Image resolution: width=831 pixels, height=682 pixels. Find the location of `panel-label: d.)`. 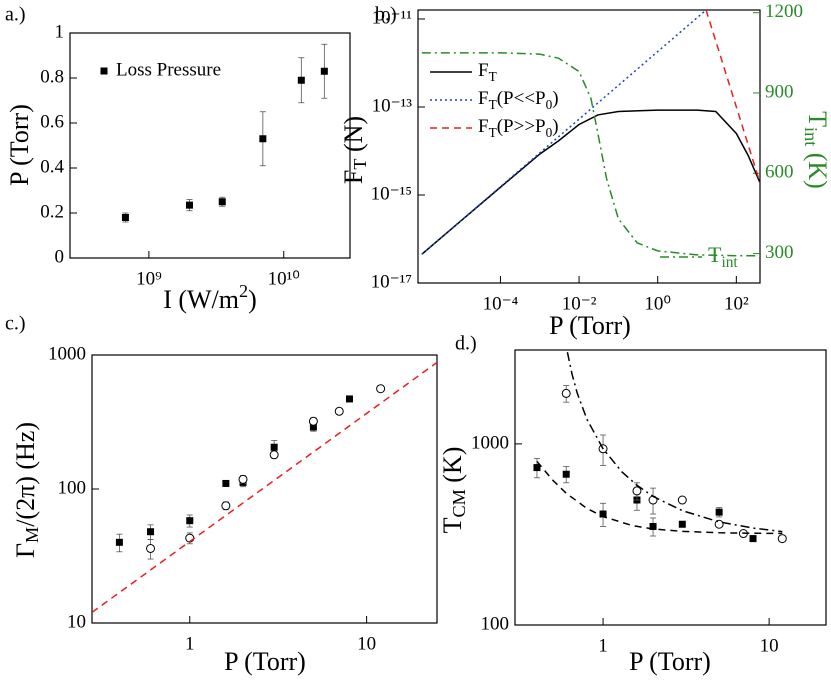

panel-label: d.) is located at coordinates (466, 344).